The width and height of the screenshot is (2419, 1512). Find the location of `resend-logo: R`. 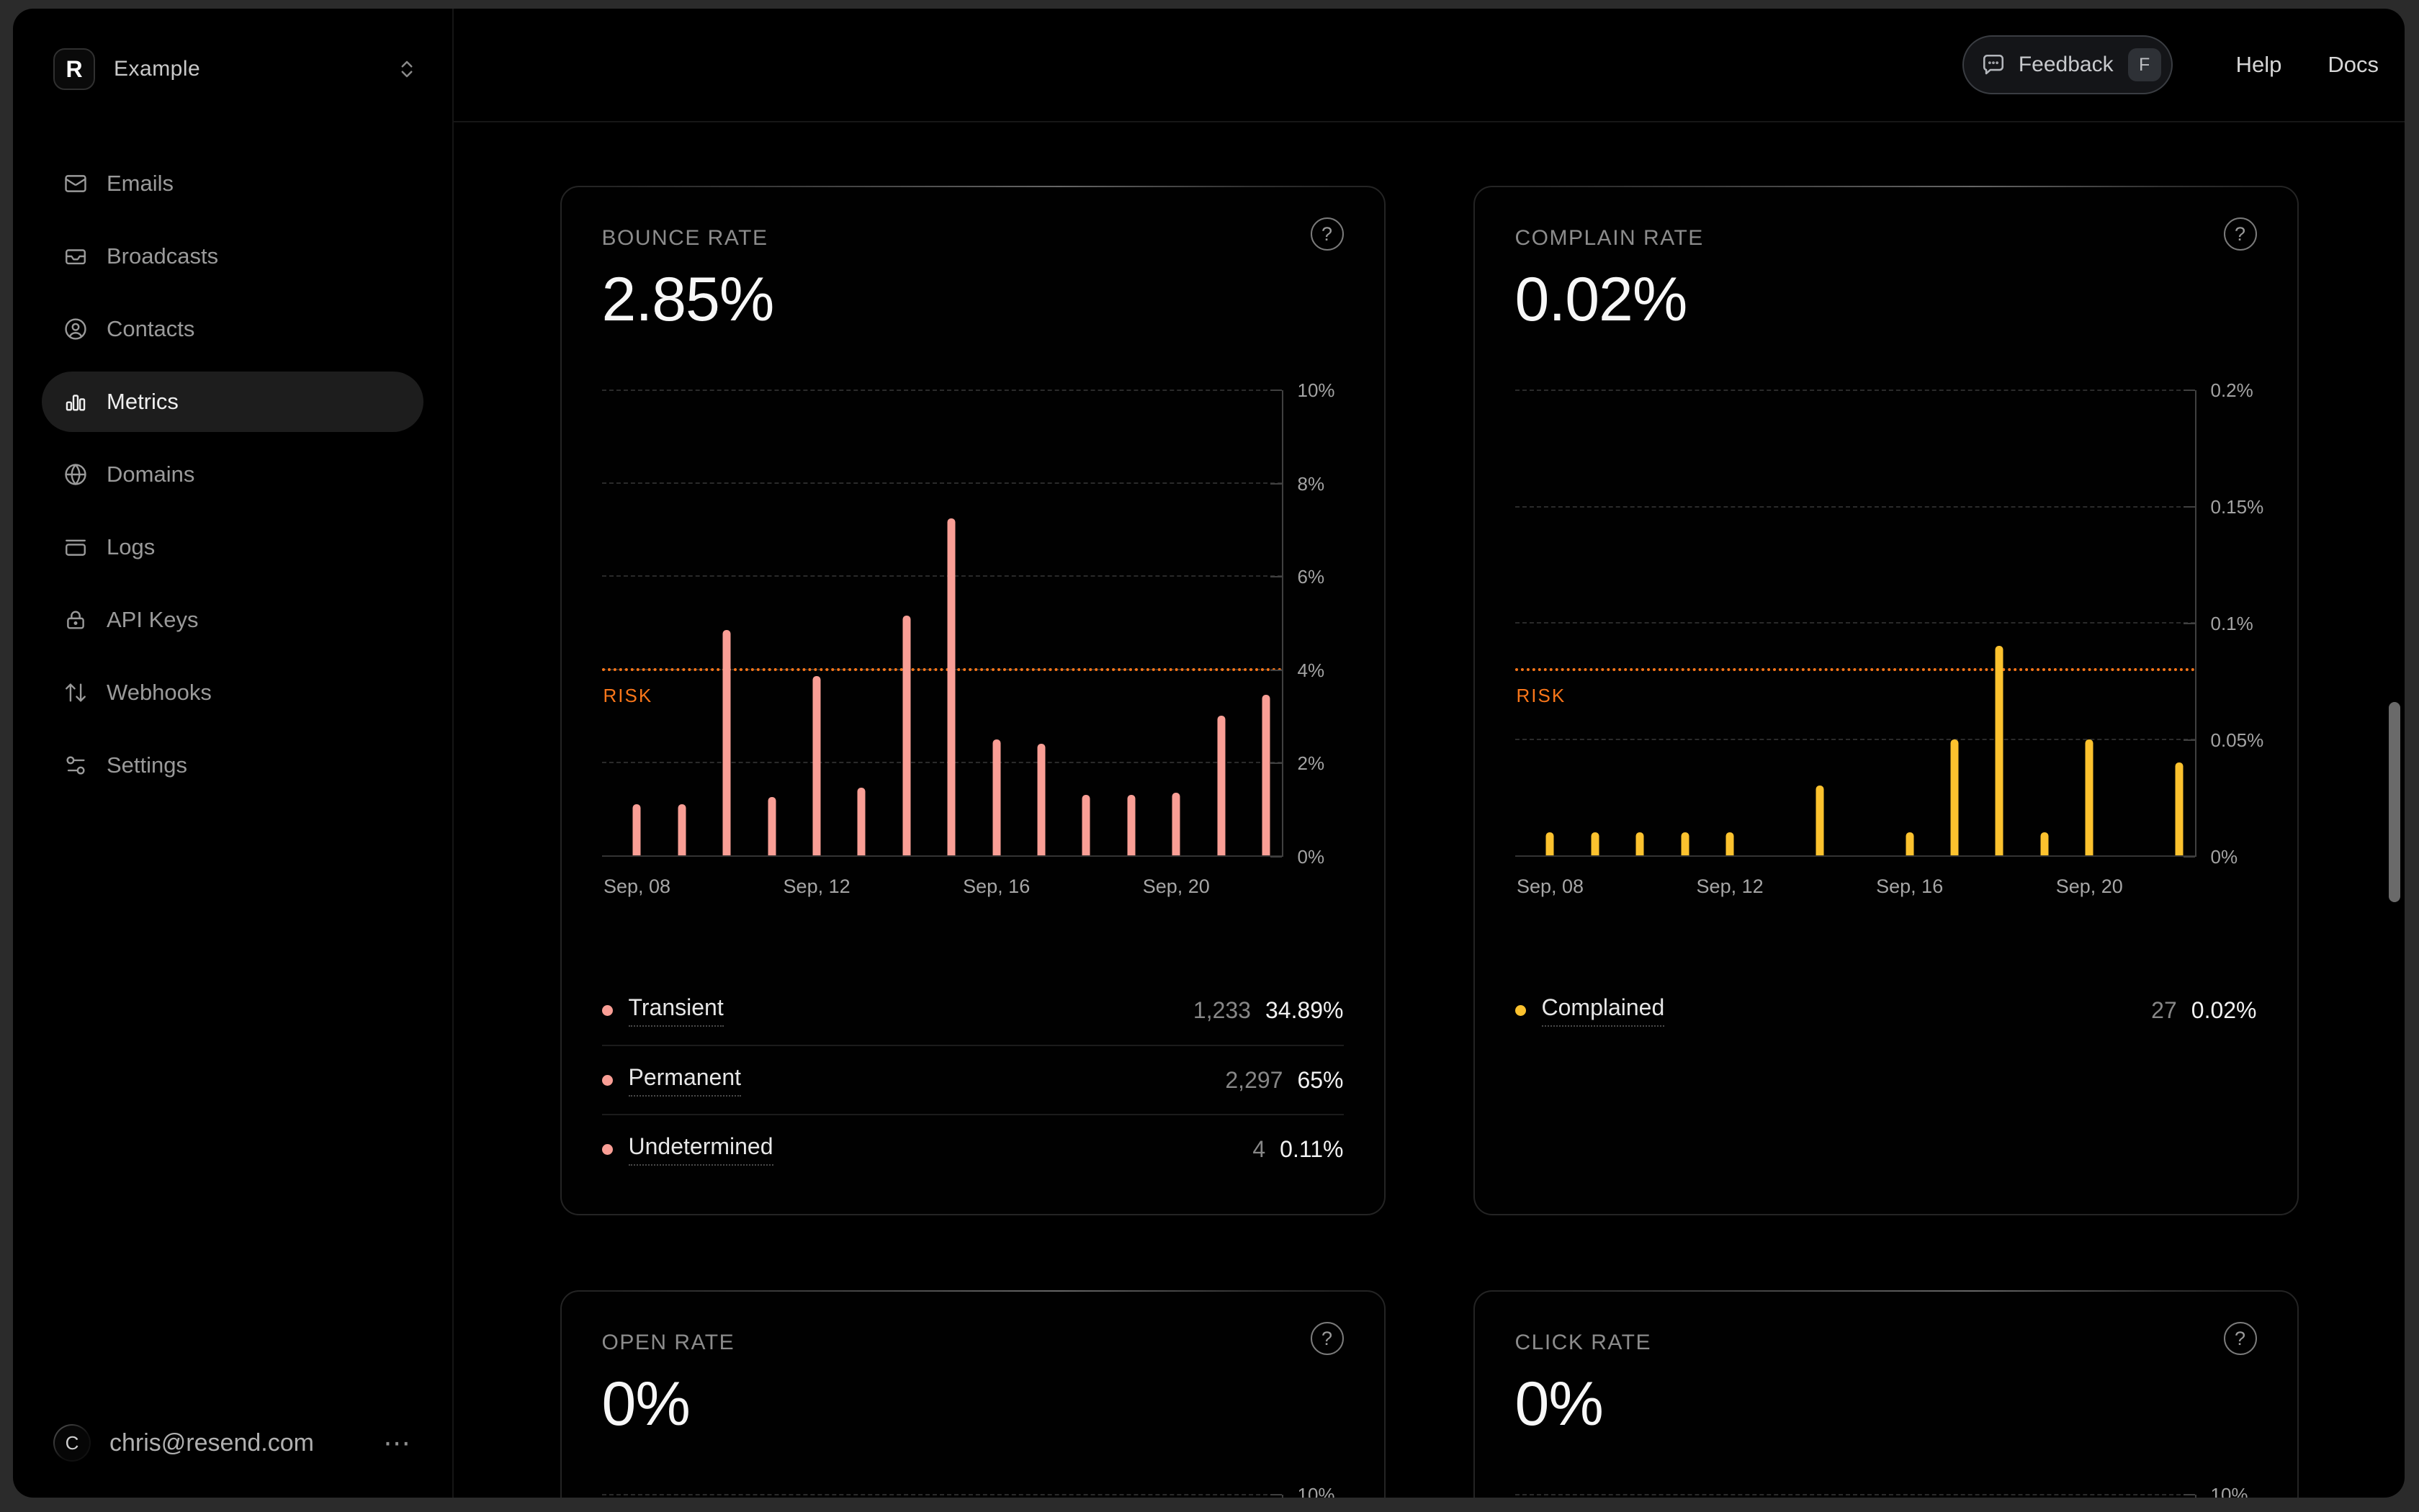

resend-logo: R is located at coordinates (74, 69).